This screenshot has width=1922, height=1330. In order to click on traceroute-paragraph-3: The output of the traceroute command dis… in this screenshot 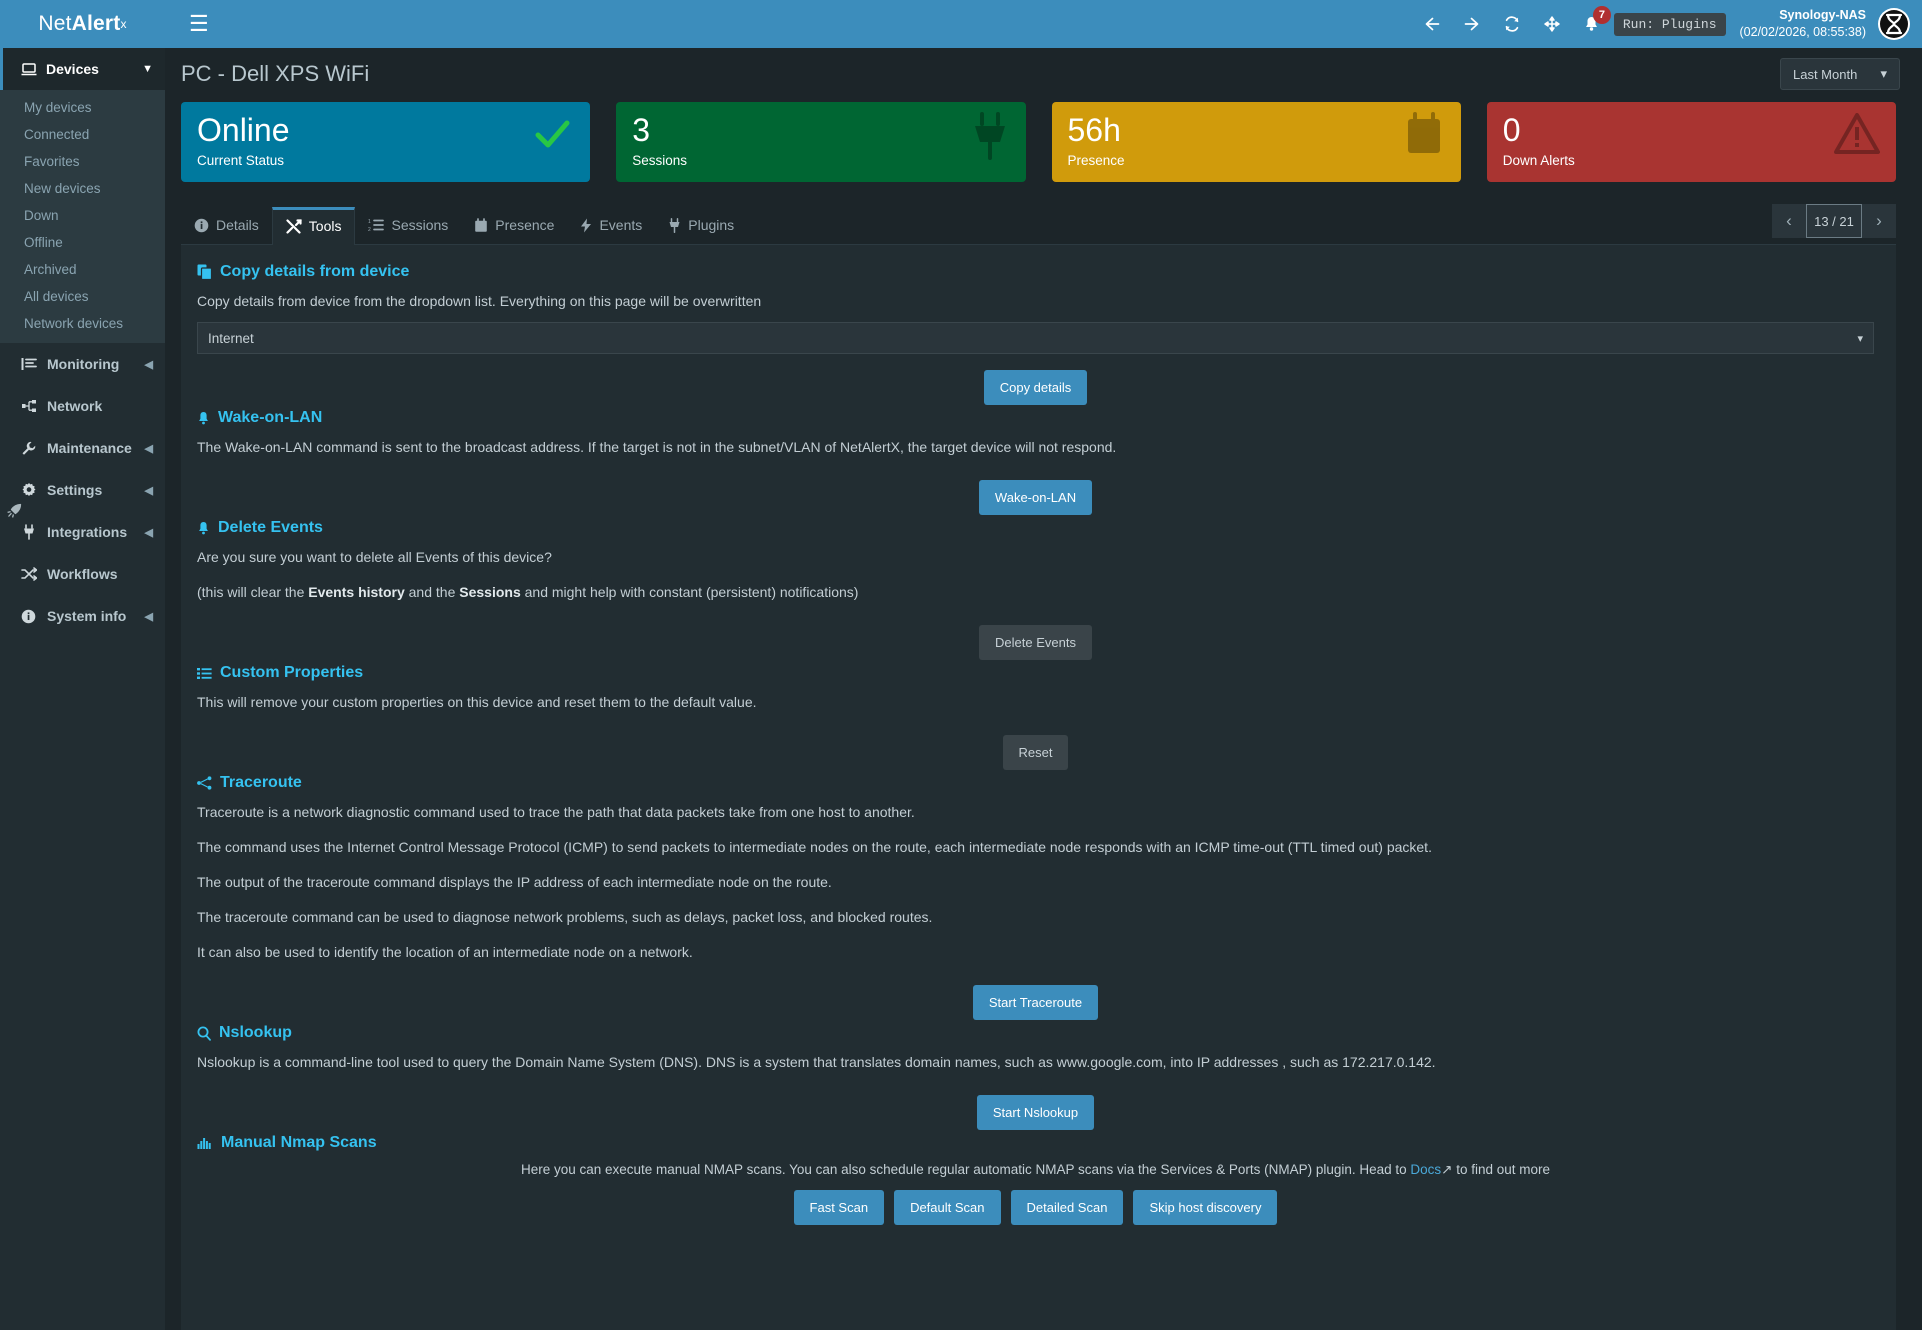, I will do `click(514, 882)`.